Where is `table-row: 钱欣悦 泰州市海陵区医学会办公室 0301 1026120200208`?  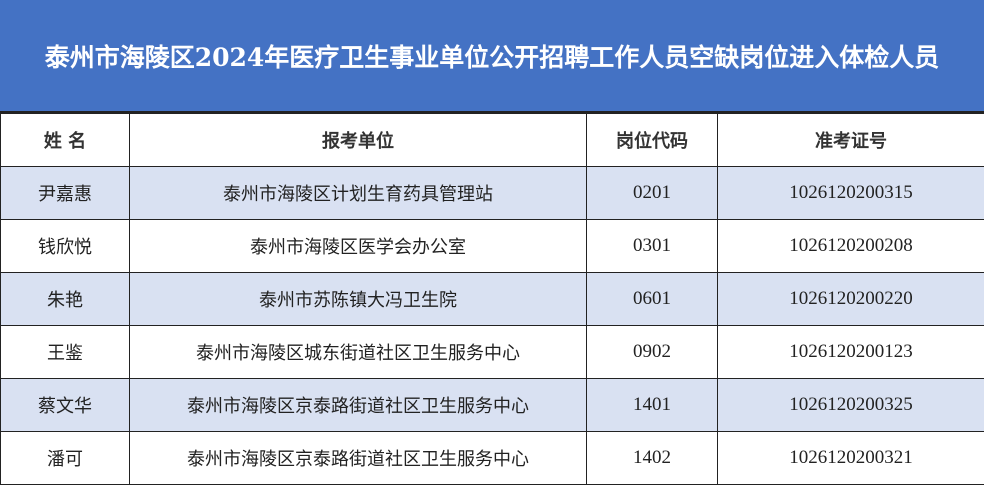
table-row: 钱欣悦 泰州市海陵区医学会办公室 0301 1026120200208 is located at coordinates (492, 246).